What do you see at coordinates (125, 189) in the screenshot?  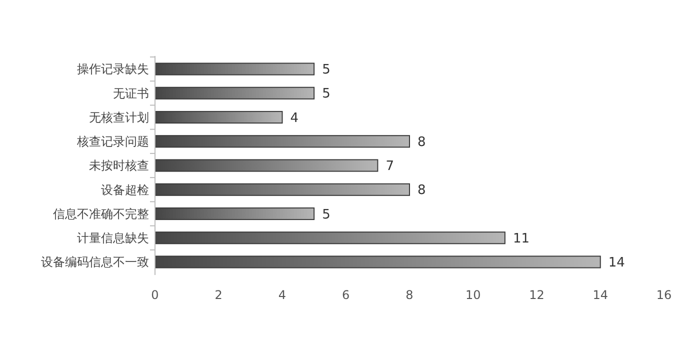 I see `y-tick-label: 设备超检` at bounding box center [125, 189].